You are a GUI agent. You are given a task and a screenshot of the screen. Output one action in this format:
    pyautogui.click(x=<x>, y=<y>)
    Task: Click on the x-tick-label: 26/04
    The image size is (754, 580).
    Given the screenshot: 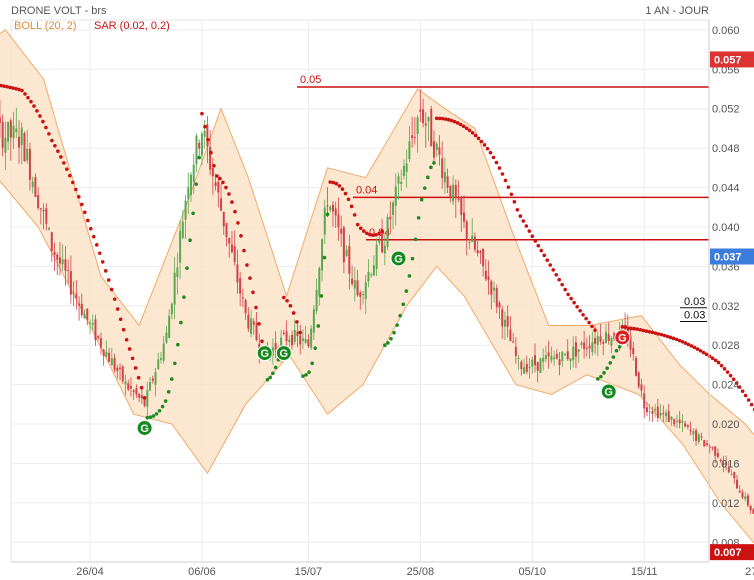 What is the action you would take?
    pyautogui.click(x=90, y=572)
    